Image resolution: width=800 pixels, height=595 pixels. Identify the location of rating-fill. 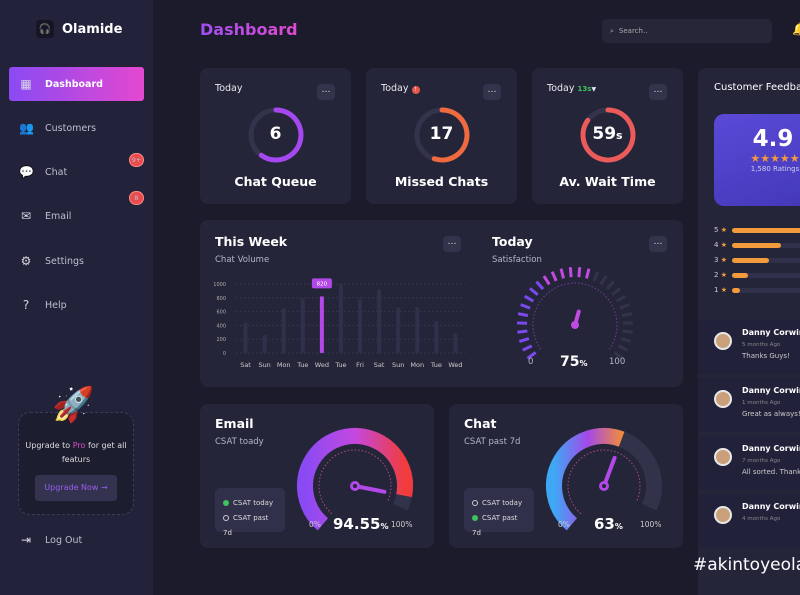
(766, 230).